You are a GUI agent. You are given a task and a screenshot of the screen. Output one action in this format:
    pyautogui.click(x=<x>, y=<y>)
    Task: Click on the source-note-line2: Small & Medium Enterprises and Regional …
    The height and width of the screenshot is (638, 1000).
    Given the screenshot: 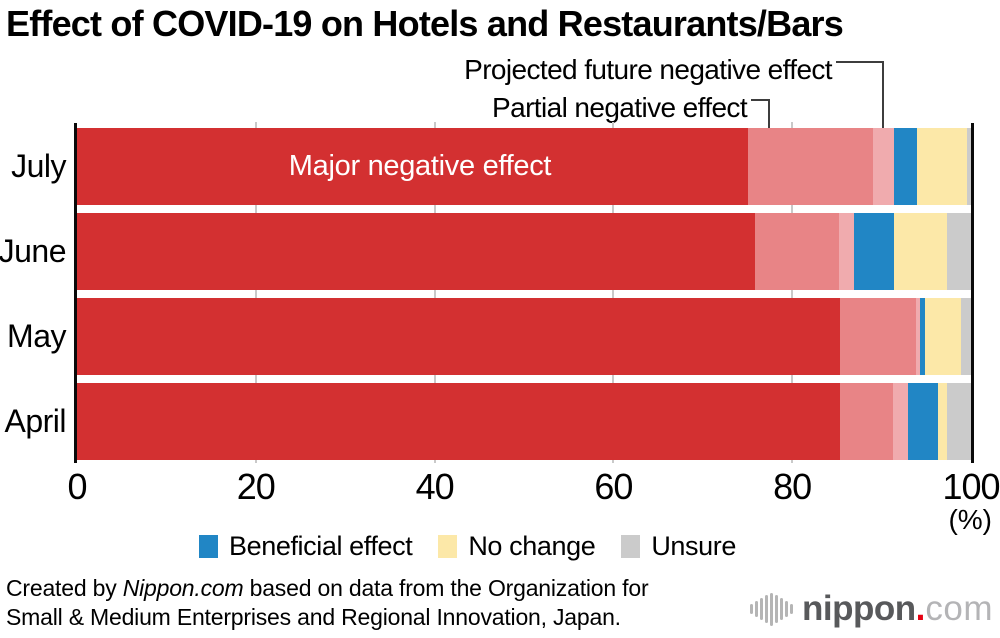 What is the action you would take?
    pyautogui.click(x=313, y=617)
    